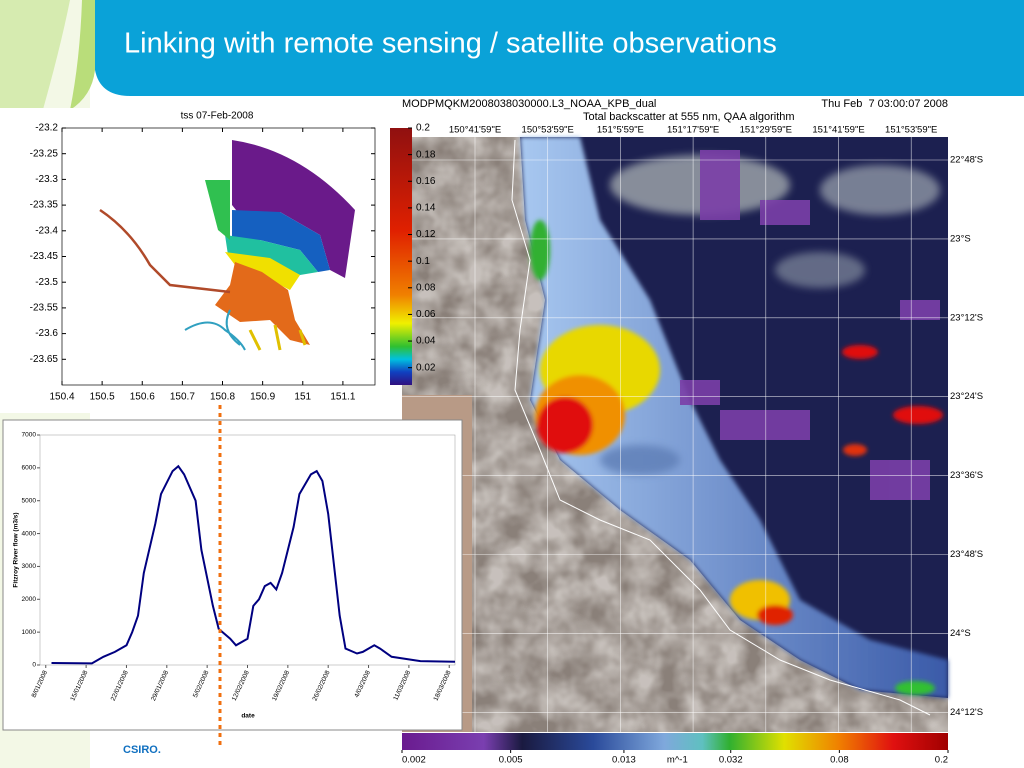 Image resolution: width=1024 pixels, height=768 pixels. What do you see at coordinates (248, 716) in the screenshot?
I see `x-axis-label: date` at bounding box center [248, 716].